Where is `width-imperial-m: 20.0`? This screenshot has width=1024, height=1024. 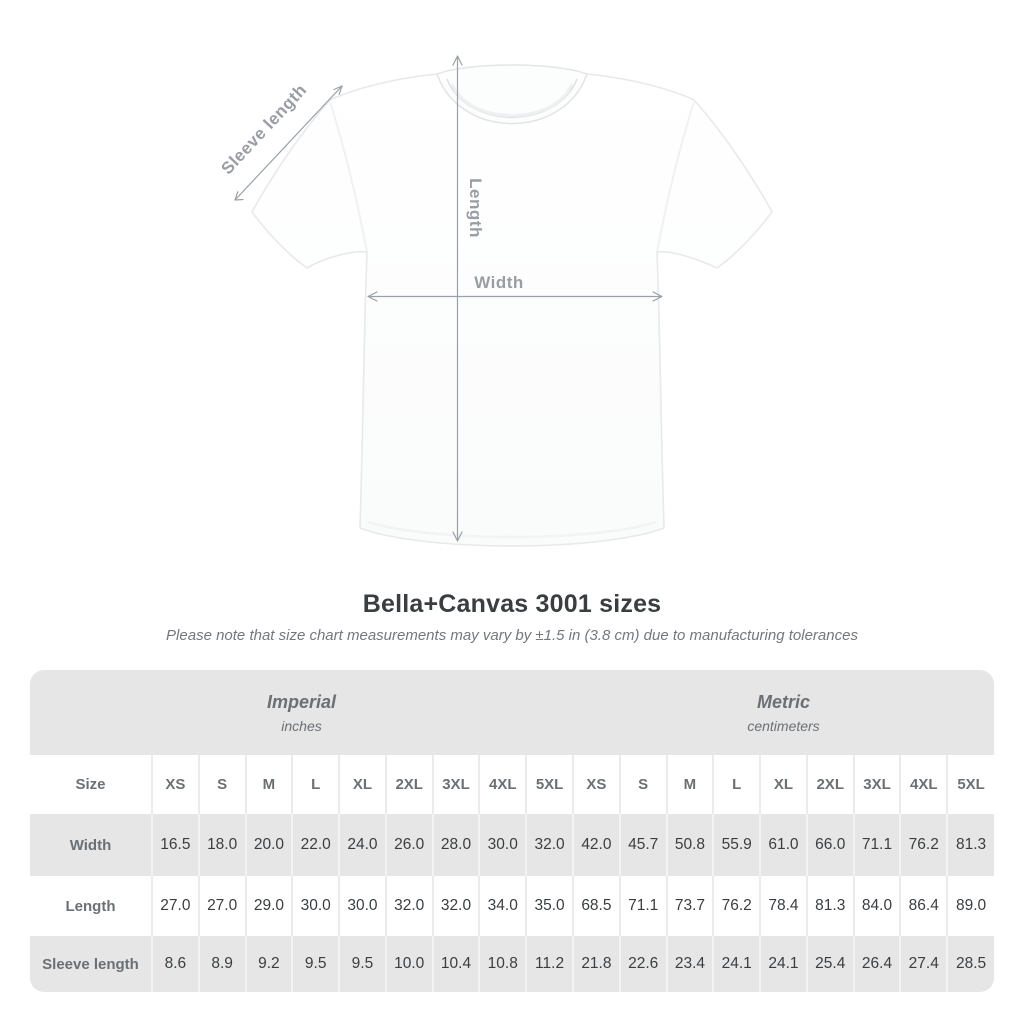
width-imperial-m: 20.0 is located at coordinates (268, 845).